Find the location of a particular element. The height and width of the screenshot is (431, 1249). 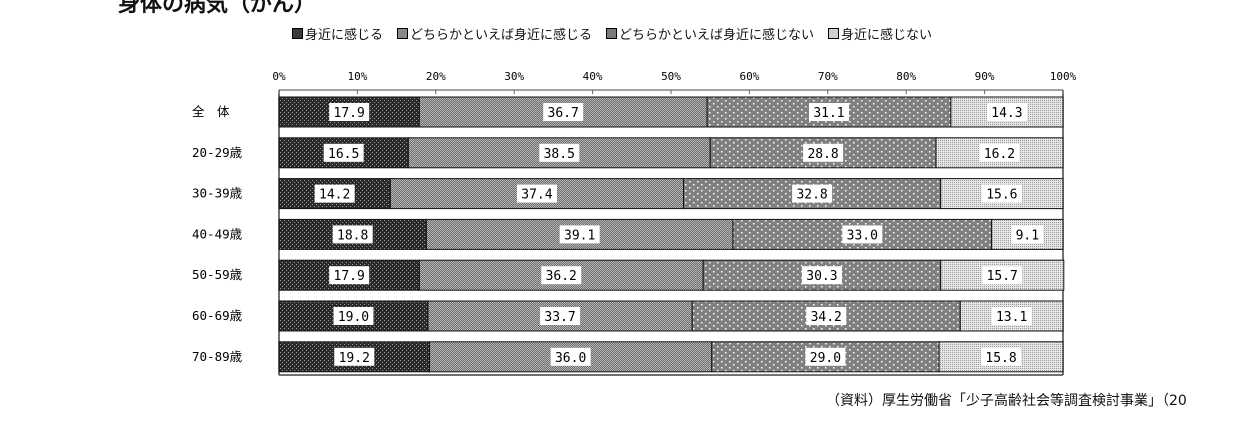

category-label: 50-59歳 is located at coordinates (217, 274).